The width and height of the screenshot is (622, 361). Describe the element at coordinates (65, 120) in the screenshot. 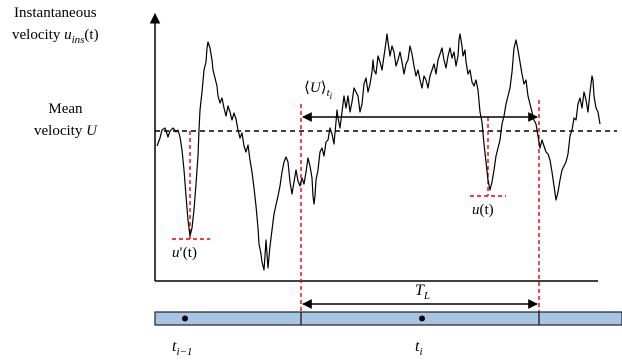

I see `mean-velocity-label: Mean velocity U` at that location.